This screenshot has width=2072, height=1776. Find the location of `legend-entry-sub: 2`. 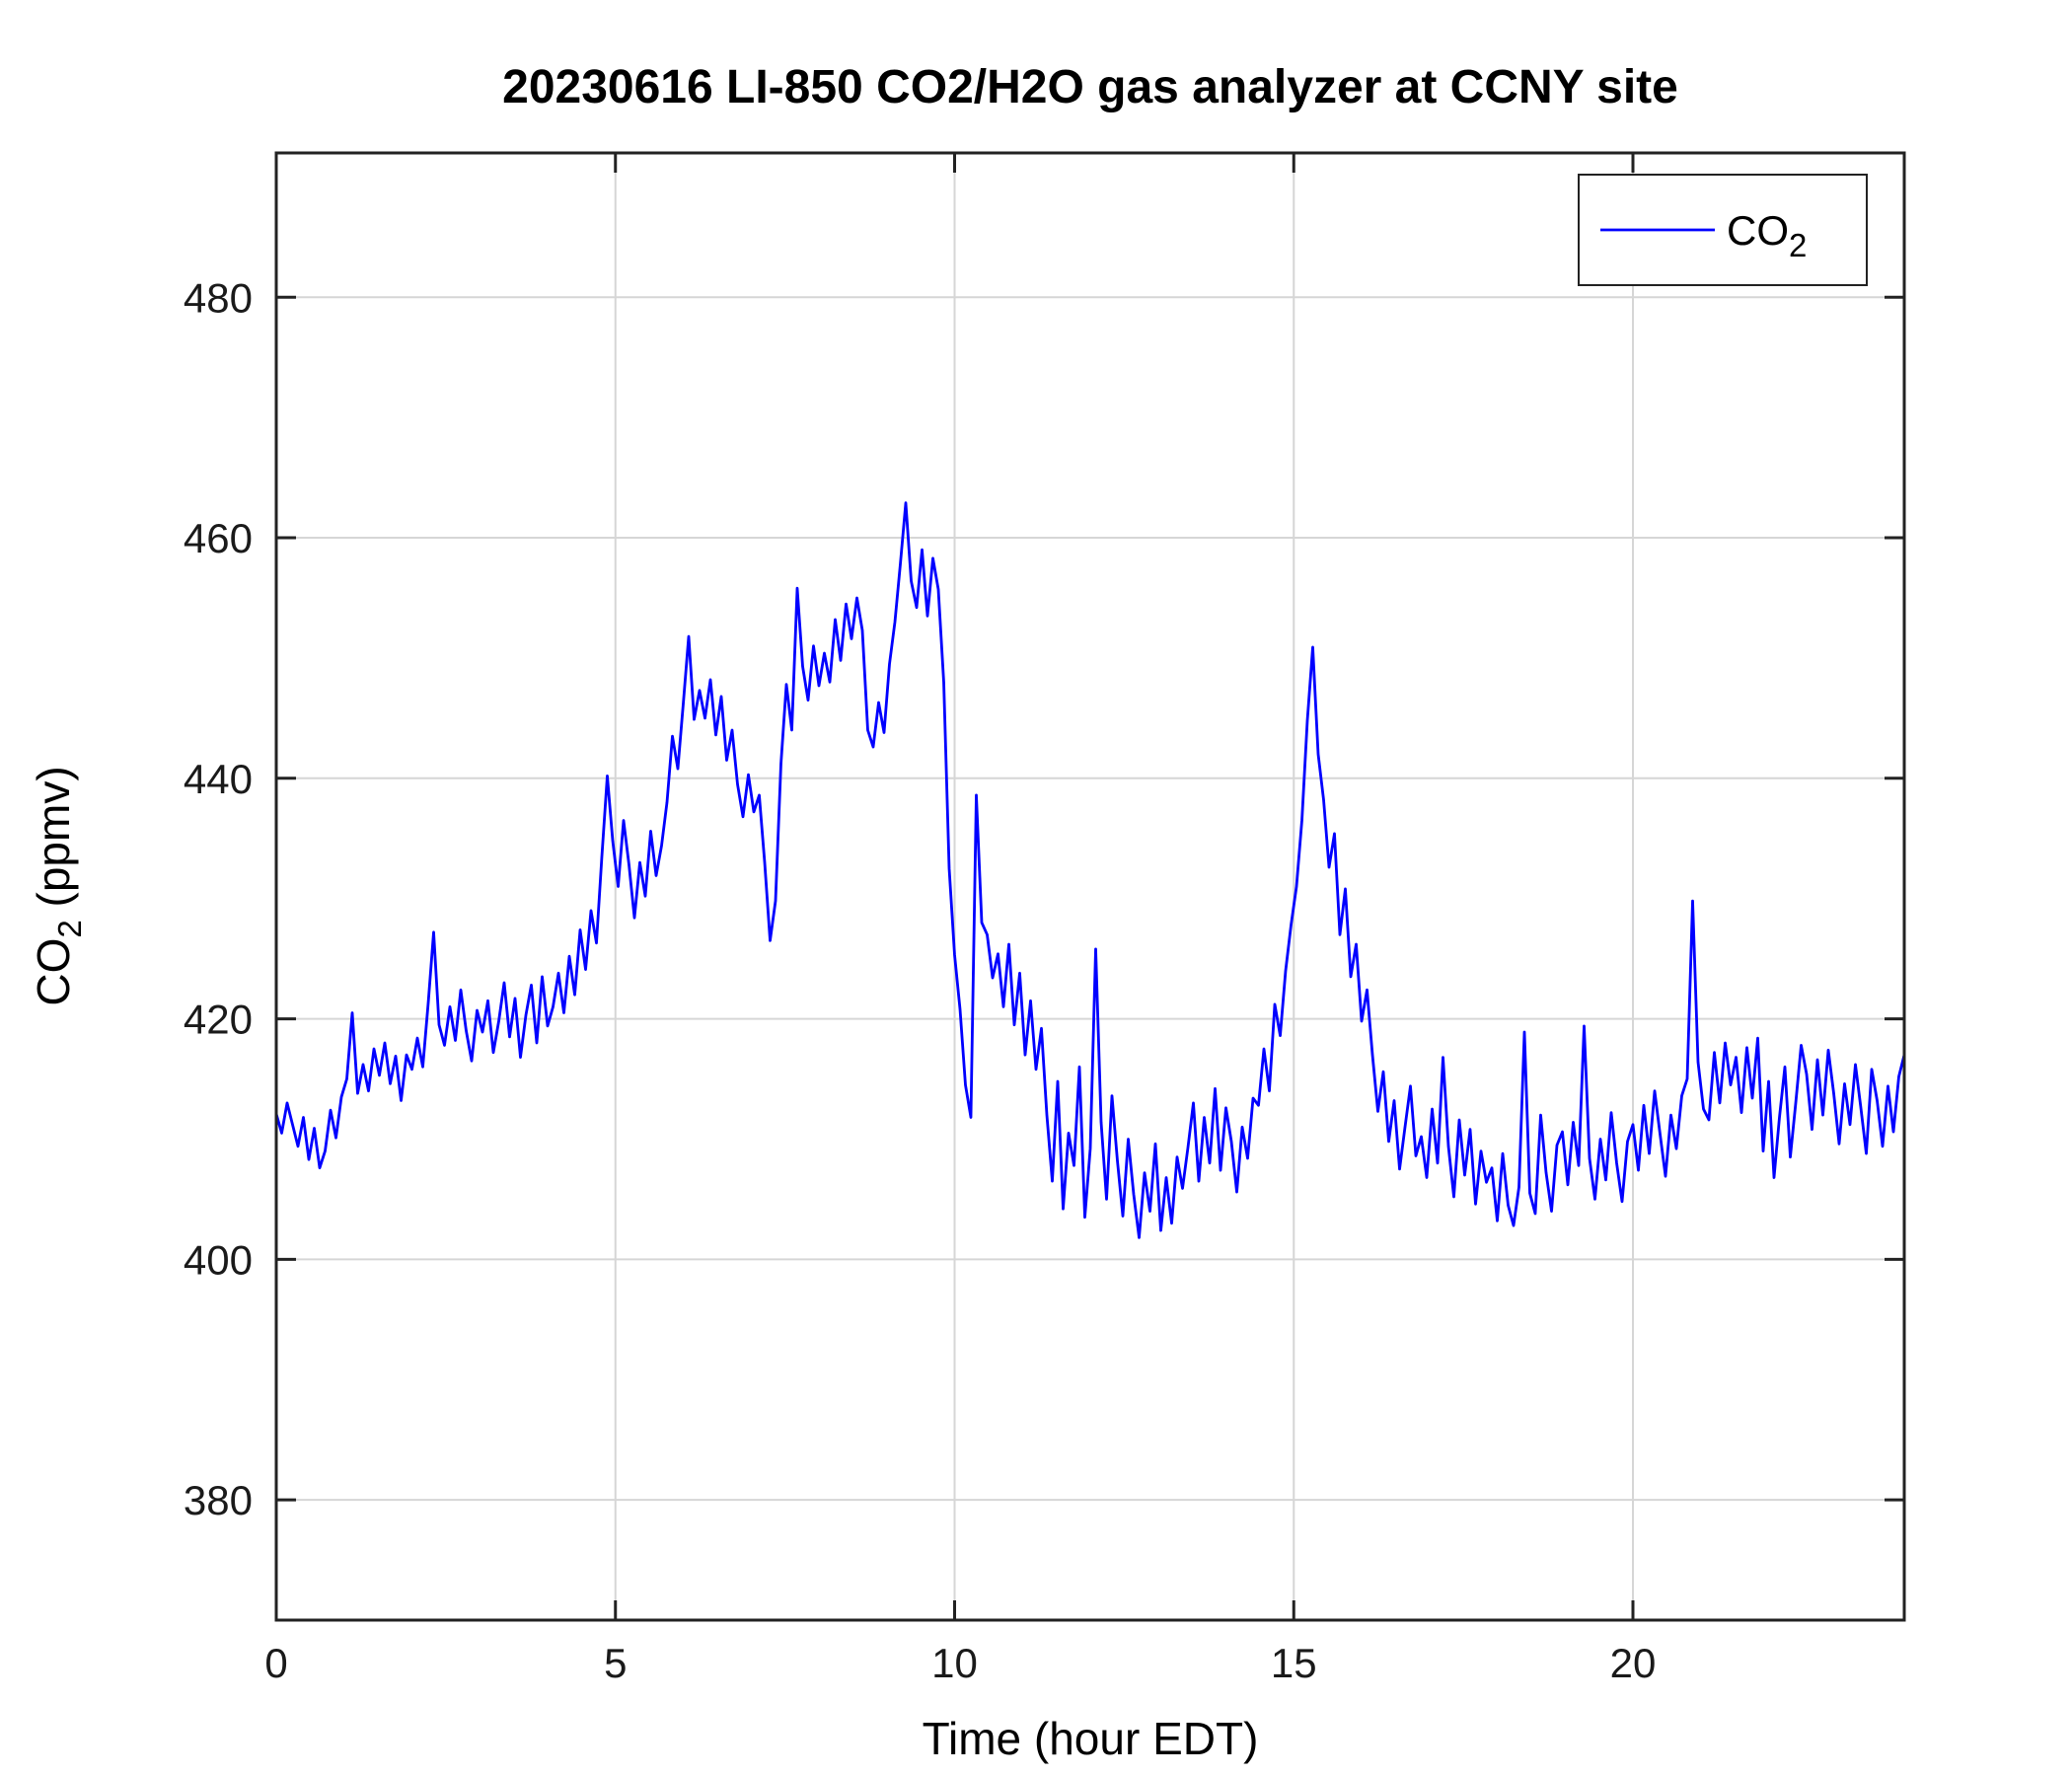

legend-entry-sub: 2 is located at coordinates (1798, 245).